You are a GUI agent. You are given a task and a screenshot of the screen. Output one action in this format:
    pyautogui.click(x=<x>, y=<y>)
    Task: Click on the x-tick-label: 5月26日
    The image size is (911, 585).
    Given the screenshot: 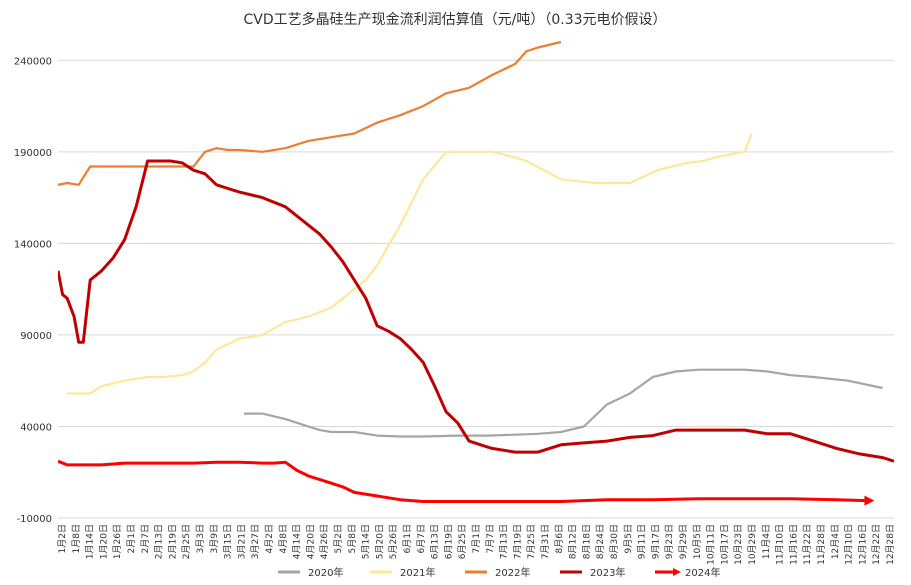 What is the action you would take?
    pyautogui.click(x=393, y=541)
    